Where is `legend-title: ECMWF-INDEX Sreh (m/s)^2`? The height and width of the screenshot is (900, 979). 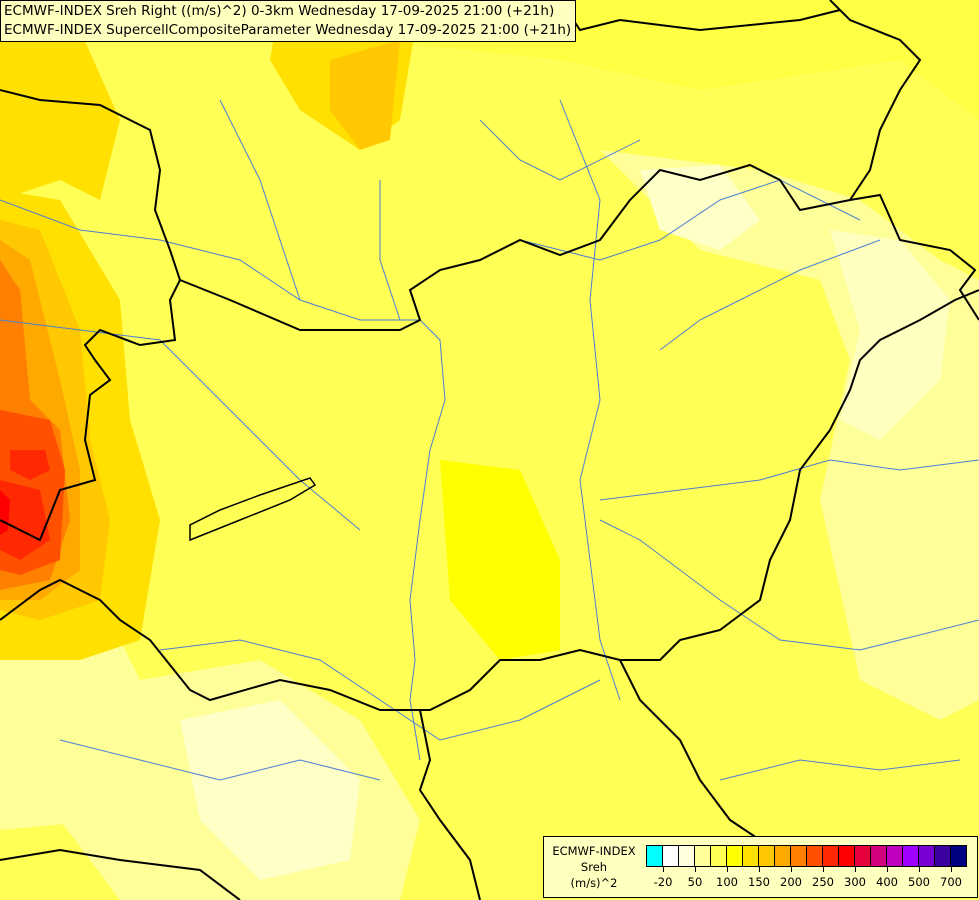
legend-title: ECMWF-INDEX Sreh (m/s)^2 is located at coordinates (594, 867).